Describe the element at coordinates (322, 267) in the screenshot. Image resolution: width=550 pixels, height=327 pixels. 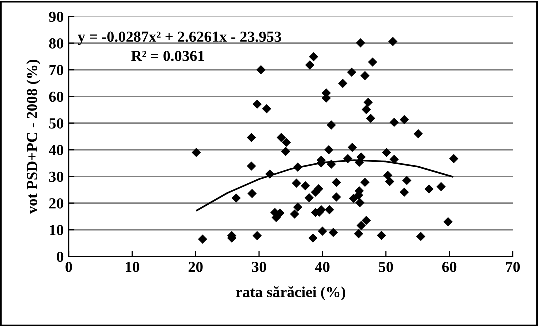
I see `x-tick-label: 40` at that location.